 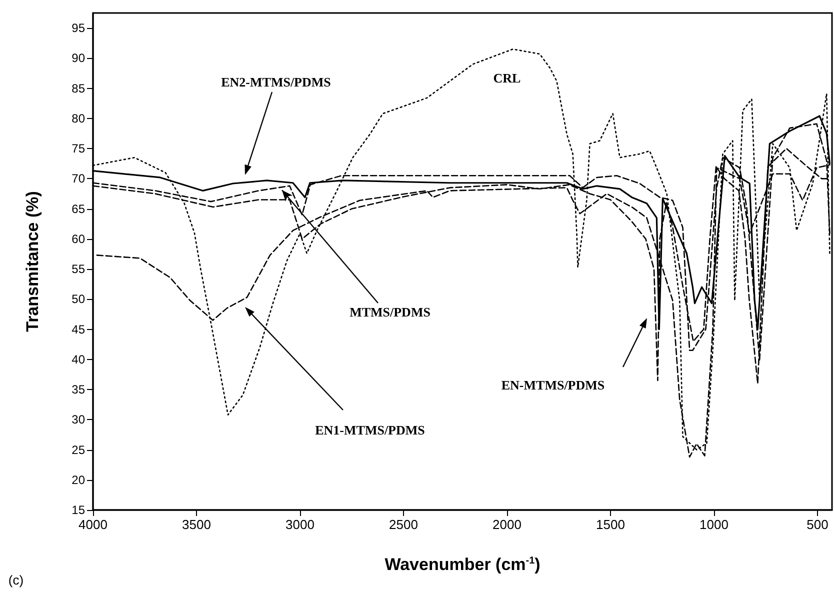 What do you see at coordinates (610, 524) in the screenshot?
I see `x-tick-label: 1500` at bounding box center [610, 524].